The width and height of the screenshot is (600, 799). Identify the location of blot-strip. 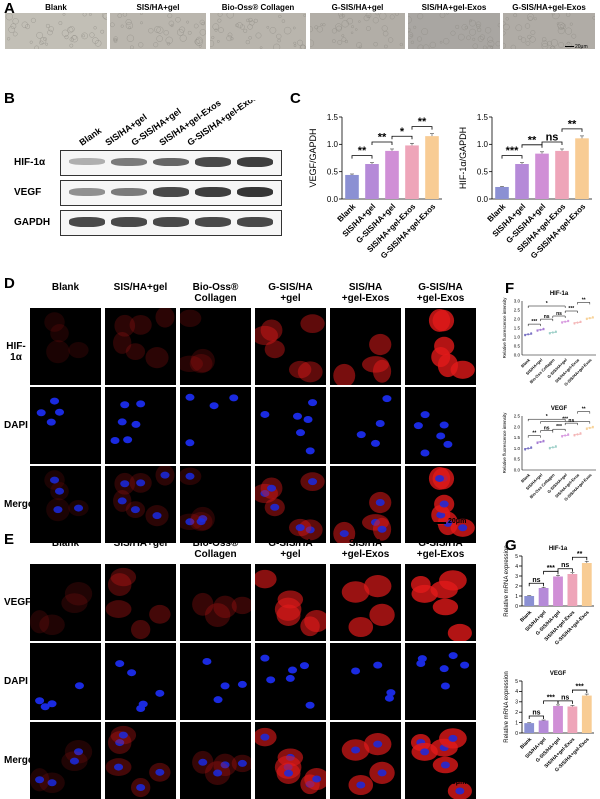
(171, 163).